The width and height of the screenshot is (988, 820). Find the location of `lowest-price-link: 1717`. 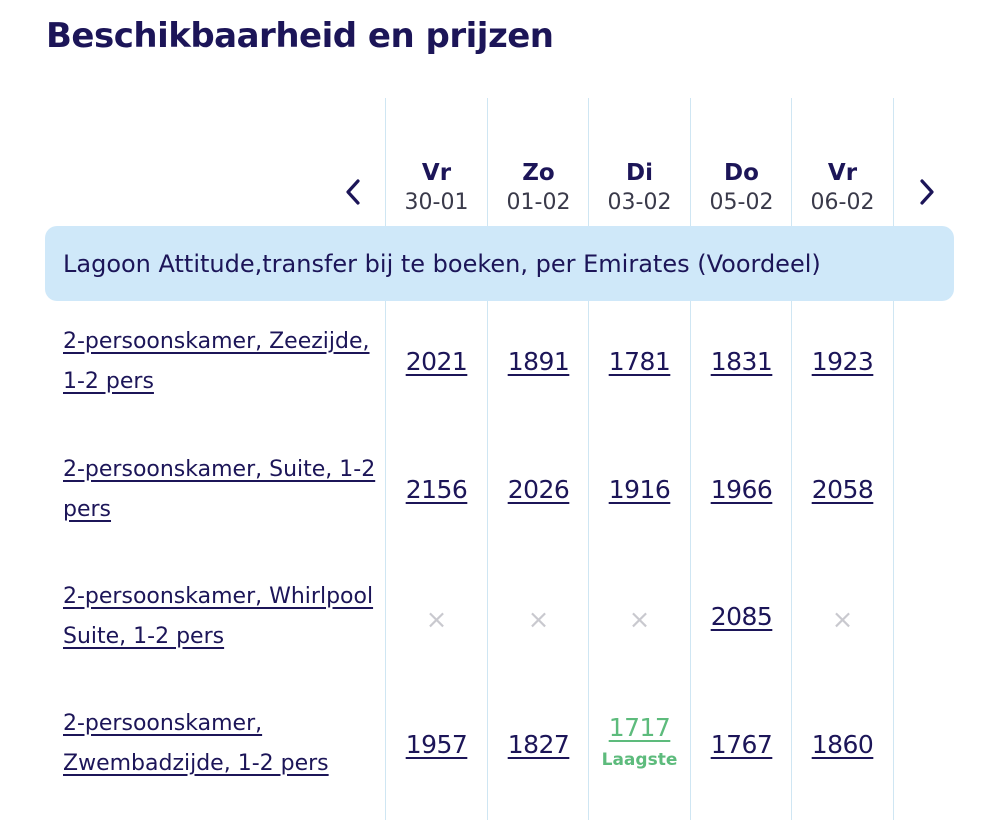

lowest-price-link: 1717 is located at coordinates (639, 727).